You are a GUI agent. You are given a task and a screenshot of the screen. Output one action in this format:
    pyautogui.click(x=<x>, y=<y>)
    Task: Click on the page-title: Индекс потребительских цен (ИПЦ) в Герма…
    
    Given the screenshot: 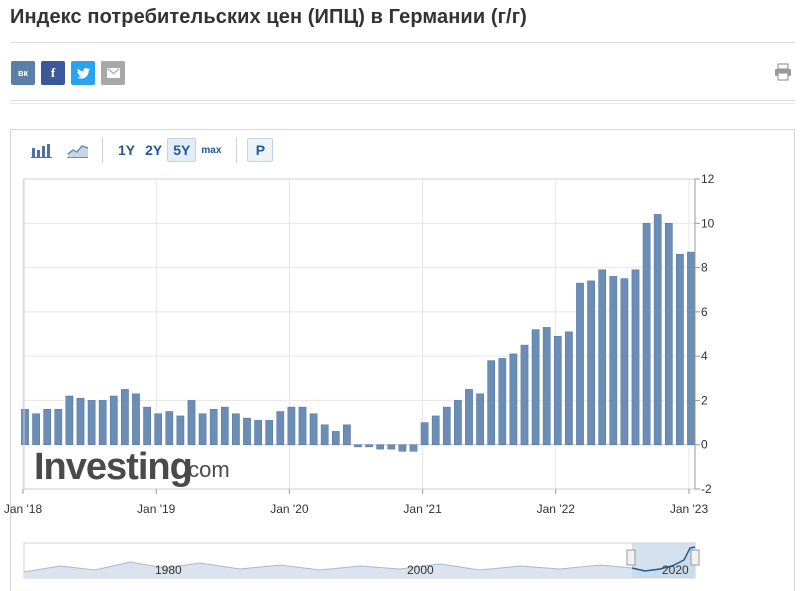 What is the action you would take?
    pyautogui.click(x=268, y=17)
    